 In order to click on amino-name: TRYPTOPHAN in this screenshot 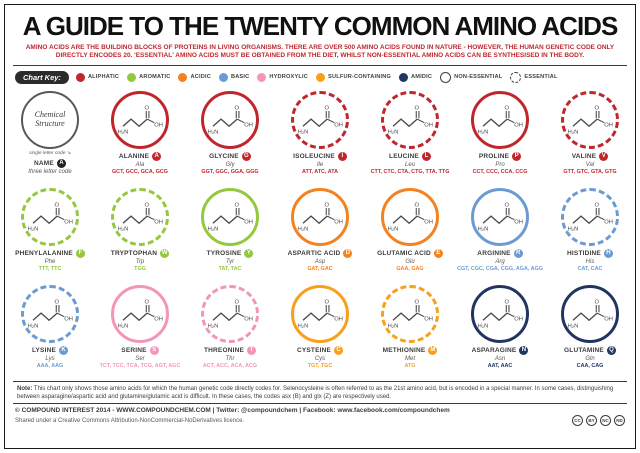, I will do `click(134, 253)`.